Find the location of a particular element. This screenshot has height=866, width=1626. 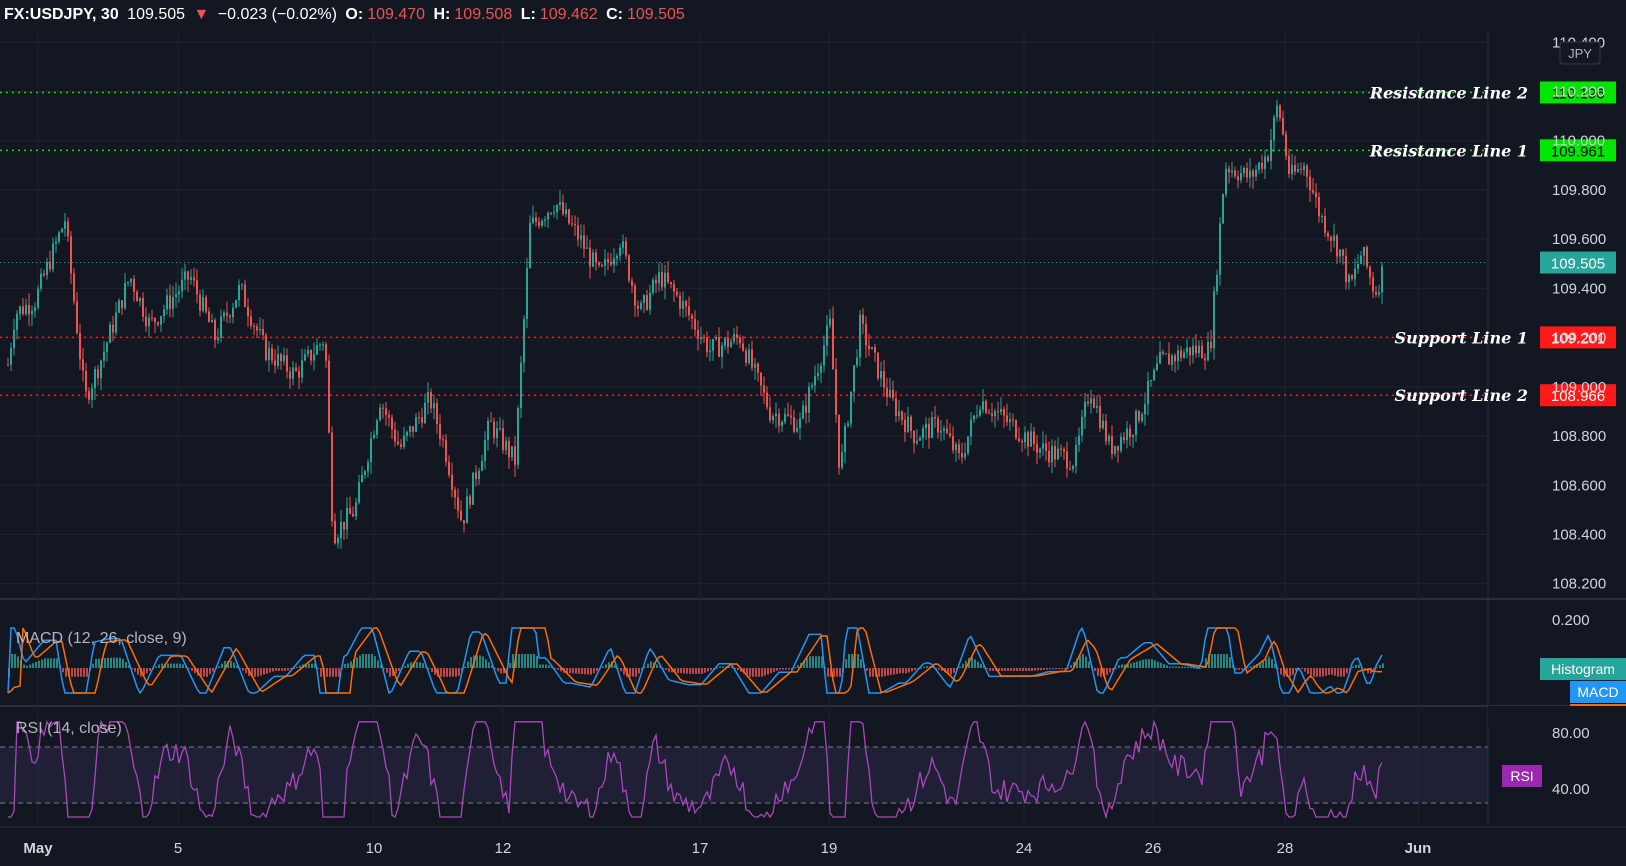

price-tick-label: 108.800 is located at coordinates (1579, 436).